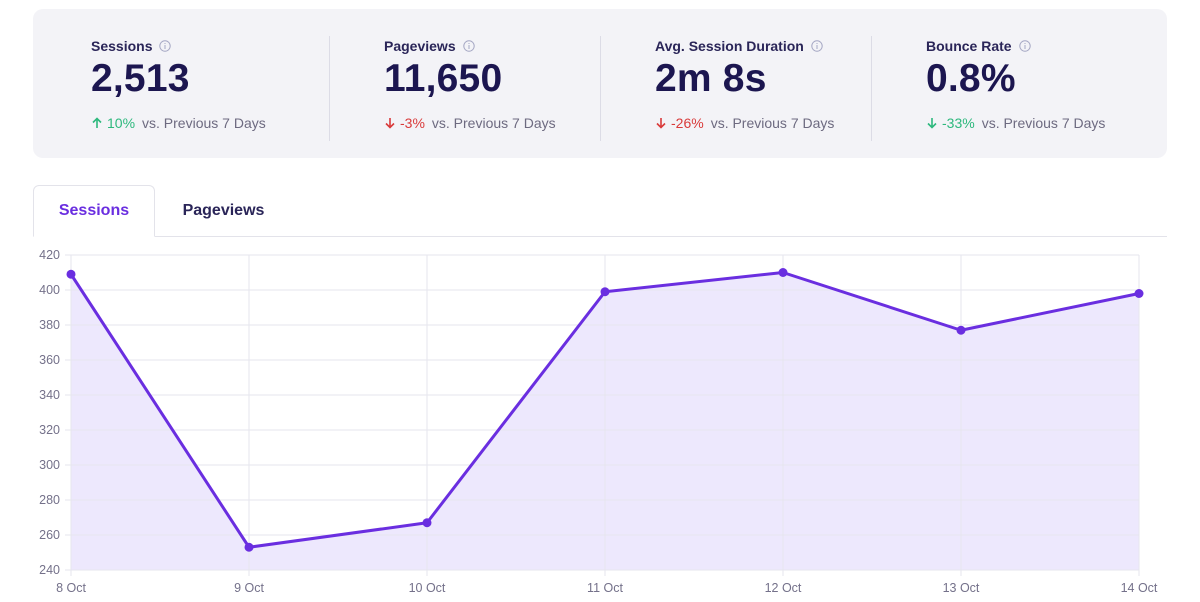 The height and width of the screenshot is (602, 1200). I want to click on y-tick-label: 240, so click(49, 570).